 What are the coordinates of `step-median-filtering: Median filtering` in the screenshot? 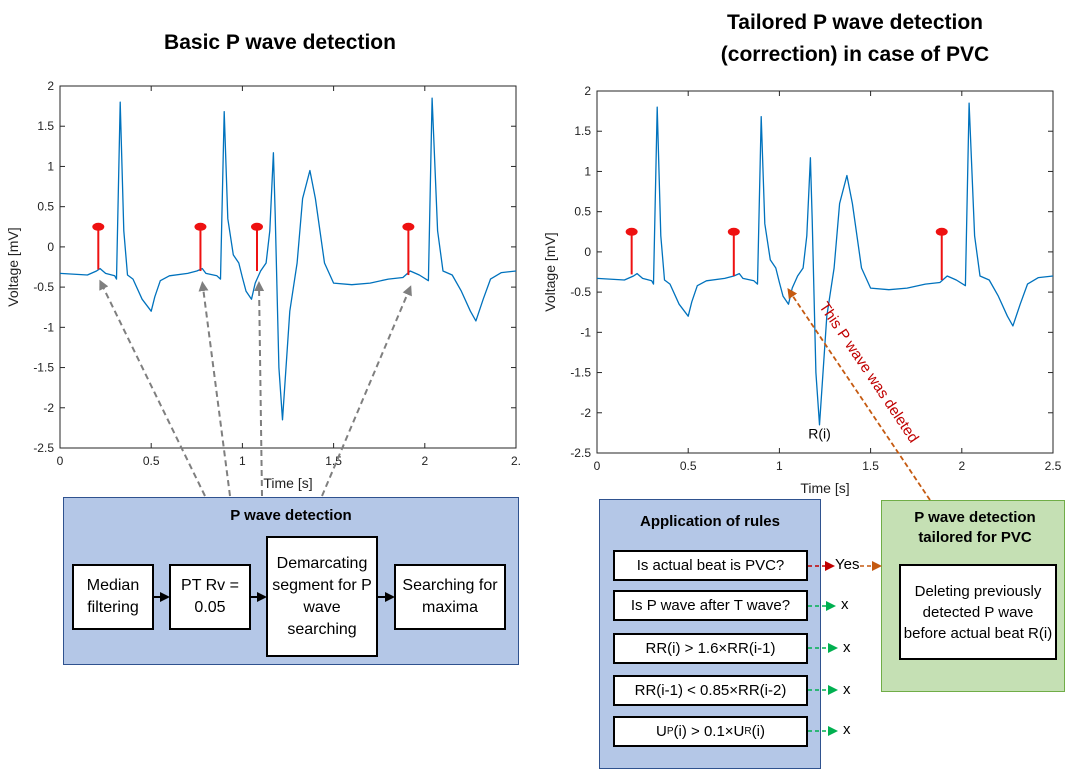 It's located at (113, 597).